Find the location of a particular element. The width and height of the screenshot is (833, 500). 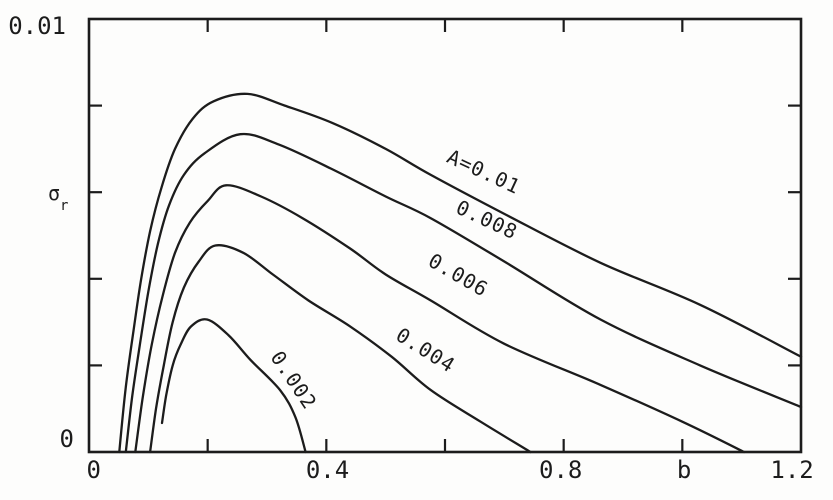

y-axis-title-subscript: r is located at coordinates (64, 206).